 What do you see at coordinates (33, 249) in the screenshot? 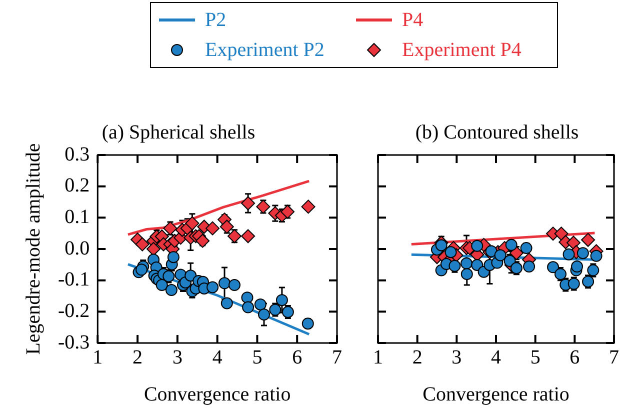
I see `y-axis-title: Legendre-mode amplitude` at bounding box center [33, 249].